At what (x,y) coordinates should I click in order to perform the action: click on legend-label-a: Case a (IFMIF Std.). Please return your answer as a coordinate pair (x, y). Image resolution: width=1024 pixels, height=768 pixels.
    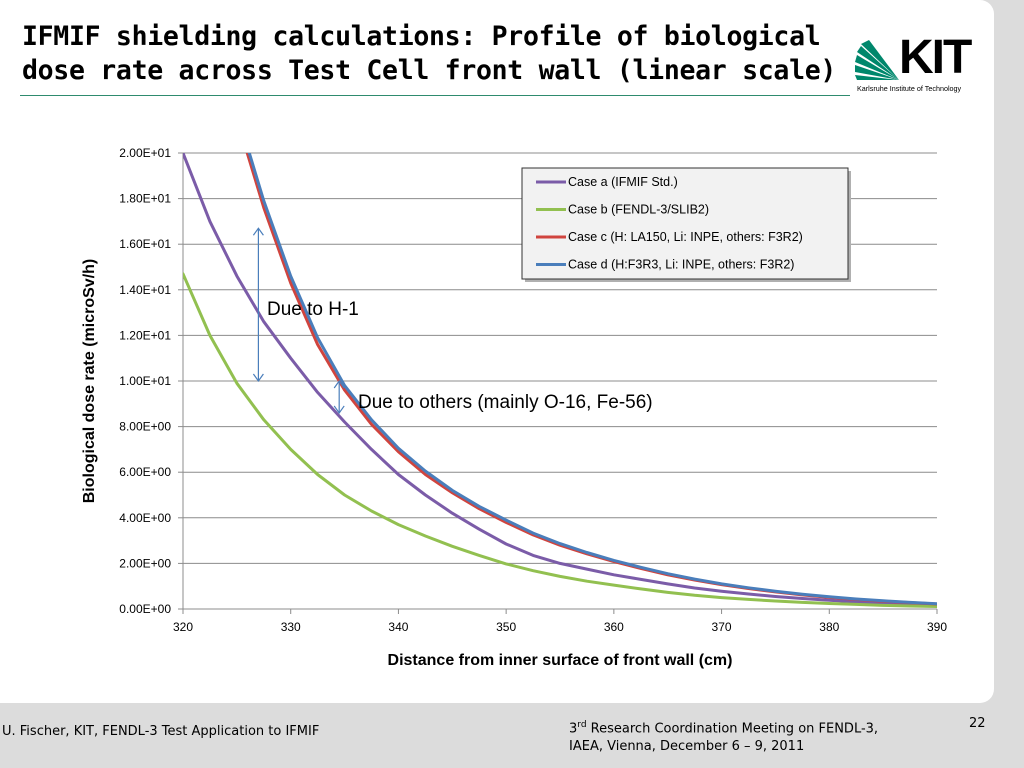
    Looking at the image, I should click on (623, 182).